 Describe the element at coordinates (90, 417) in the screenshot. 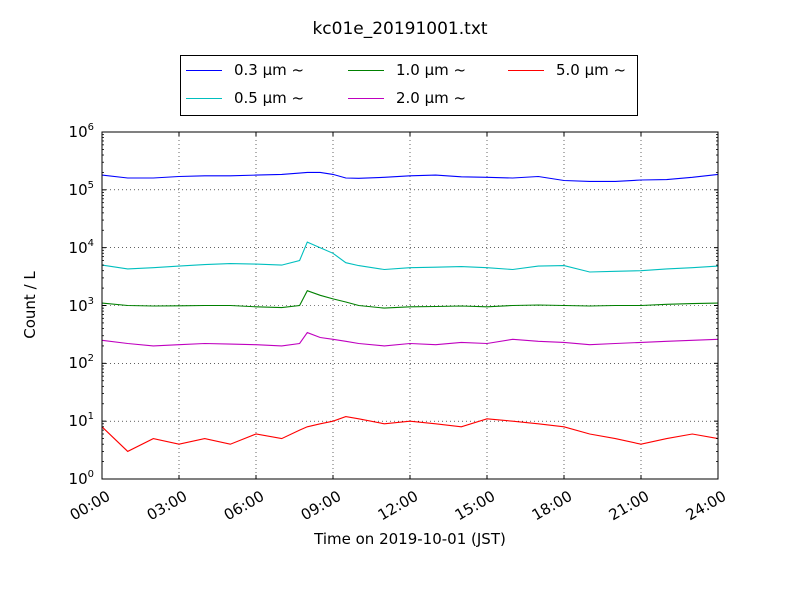

I see `y-tick-exponent: 1` at that location.